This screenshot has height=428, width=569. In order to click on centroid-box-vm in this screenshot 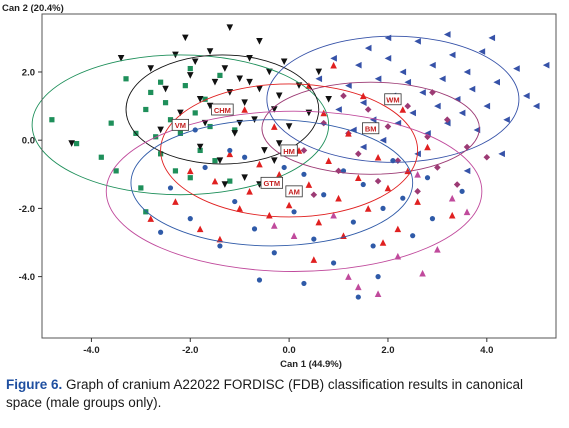, I will do `click(180, 124)`.